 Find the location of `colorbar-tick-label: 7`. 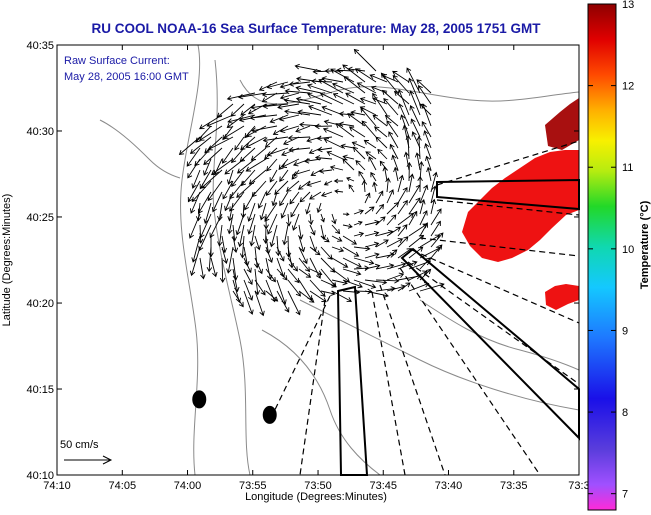

colorbar-tick-label: 7 is located at coordinates (625, 495).